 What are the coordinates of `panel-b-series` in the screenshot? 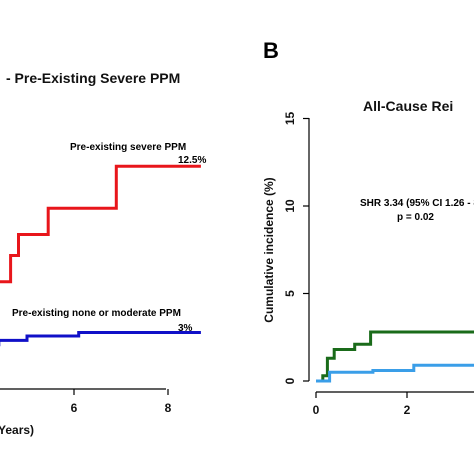 It's located at (395, 356).